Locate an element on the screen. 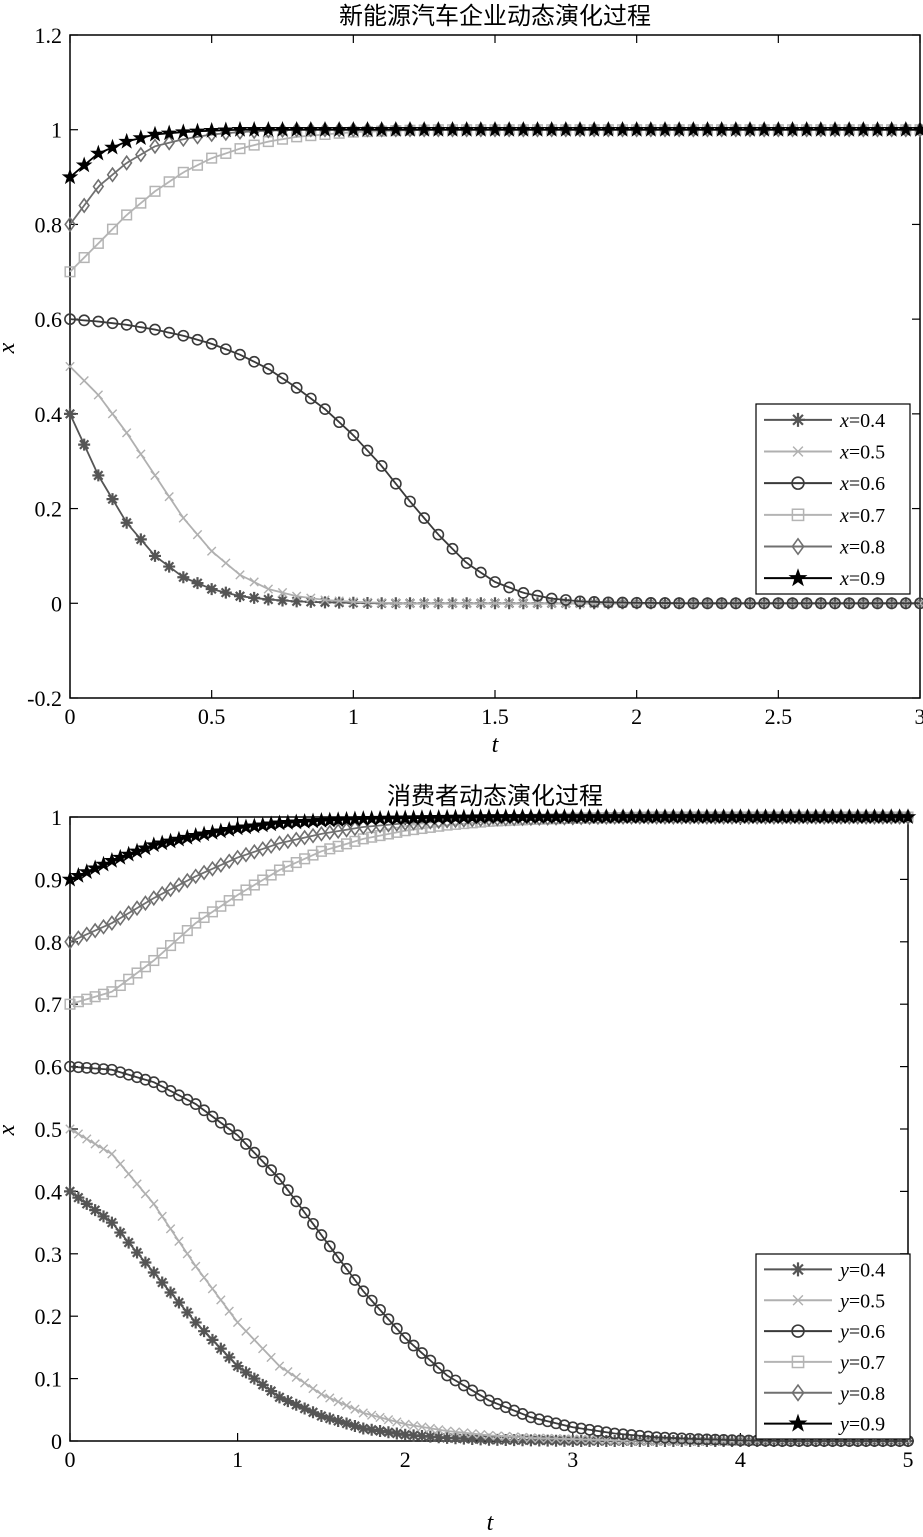  legend-value: =0.7 is located at coordinates (867, 1363).